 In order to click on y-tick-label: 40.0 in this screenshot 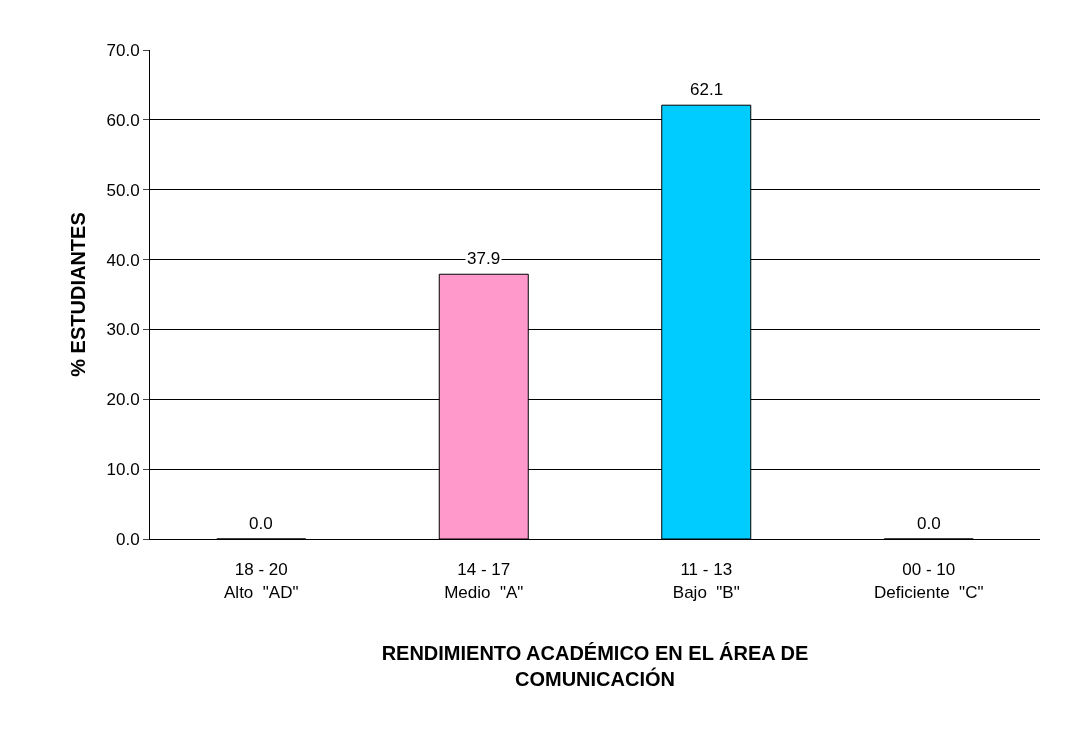, I will do `click(123, 260)`.